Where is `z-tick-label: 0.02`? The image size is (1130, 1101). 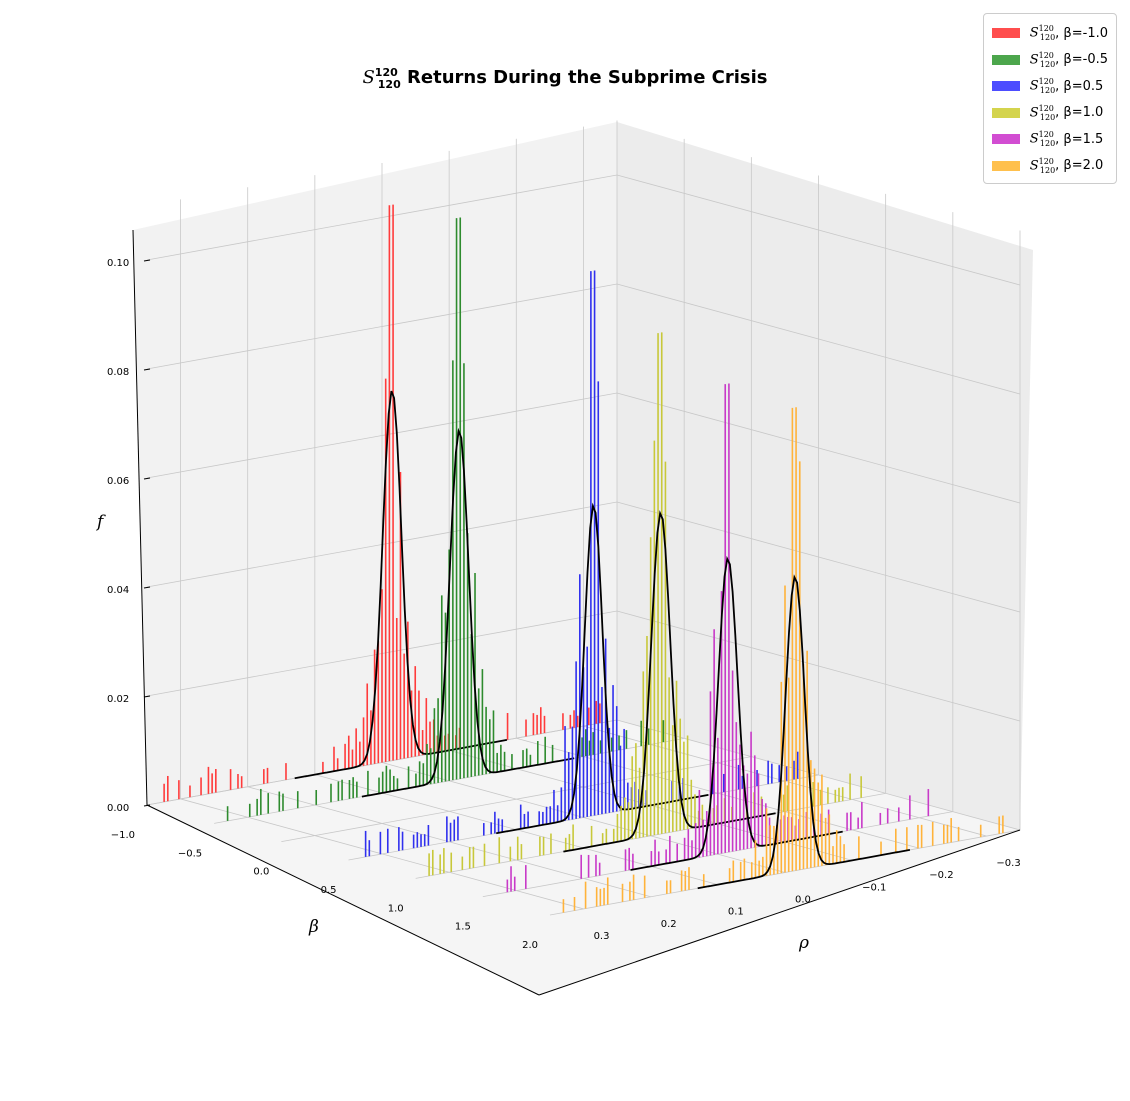 z-tick-label: 0.02 is located at coordinates (118, 699).